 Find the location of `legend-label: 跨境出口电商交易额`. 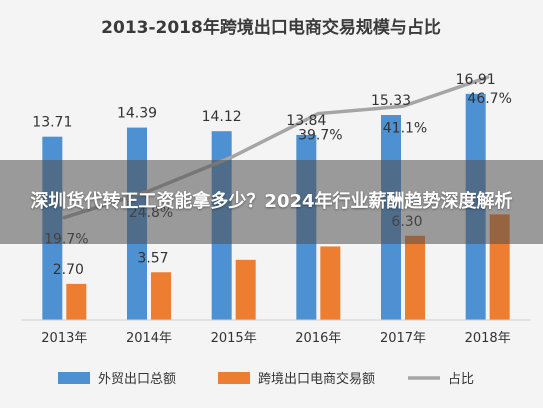

legend-label: 跨境出口电商交易额 is located at coordinates (316, 379).